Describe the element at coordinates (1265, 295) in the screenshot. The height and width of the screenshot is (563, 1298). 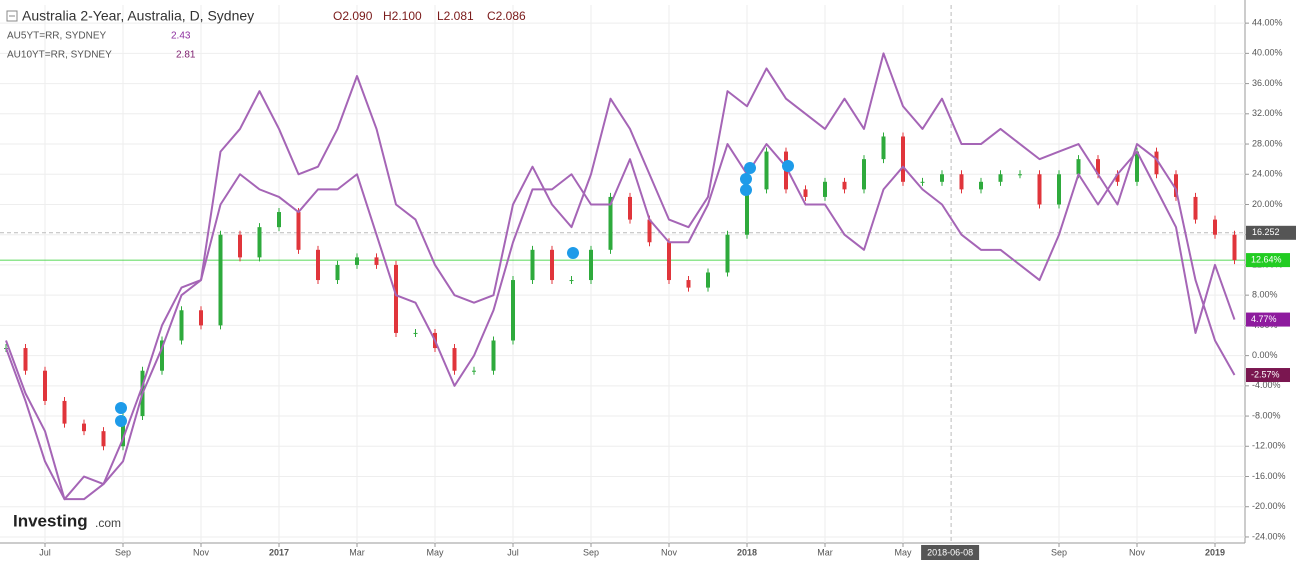
I see `y-tick-label: 8.00%` at that location.